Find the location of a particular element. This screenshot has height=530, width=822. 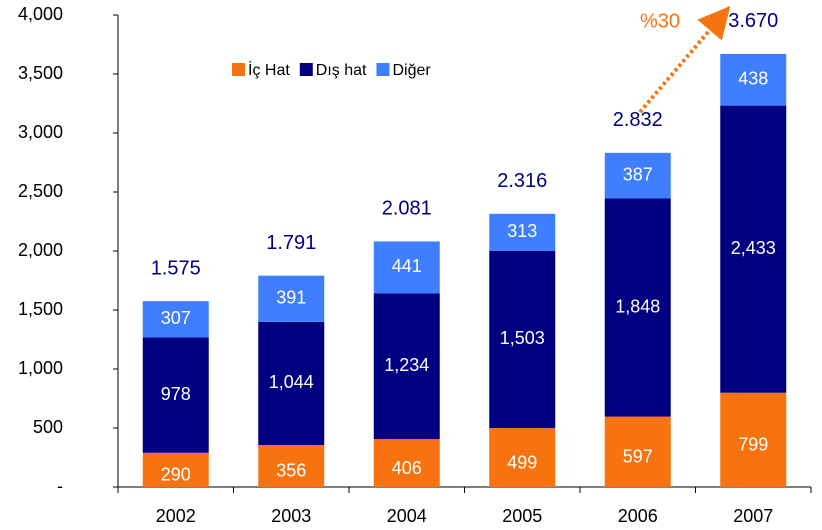

total-label: 3.670 is located at coordinates (753, 21).